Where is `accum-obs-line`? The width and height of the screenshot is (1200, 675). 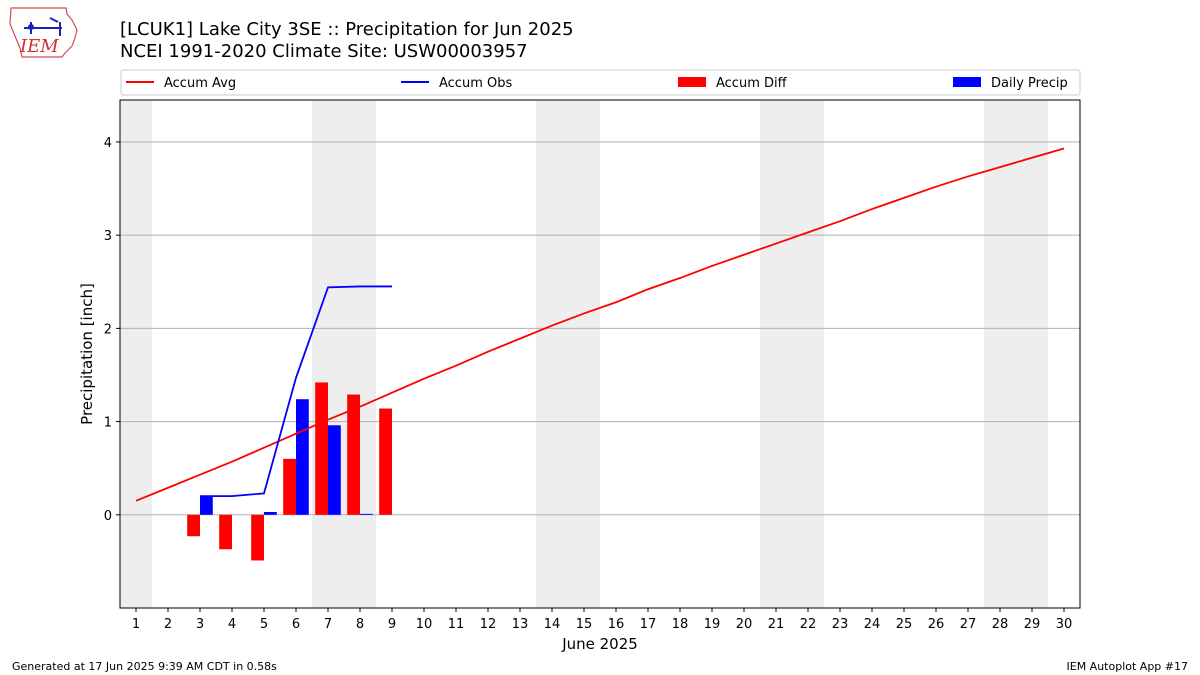
accum-obs-line is located at coordinates (296, 391).